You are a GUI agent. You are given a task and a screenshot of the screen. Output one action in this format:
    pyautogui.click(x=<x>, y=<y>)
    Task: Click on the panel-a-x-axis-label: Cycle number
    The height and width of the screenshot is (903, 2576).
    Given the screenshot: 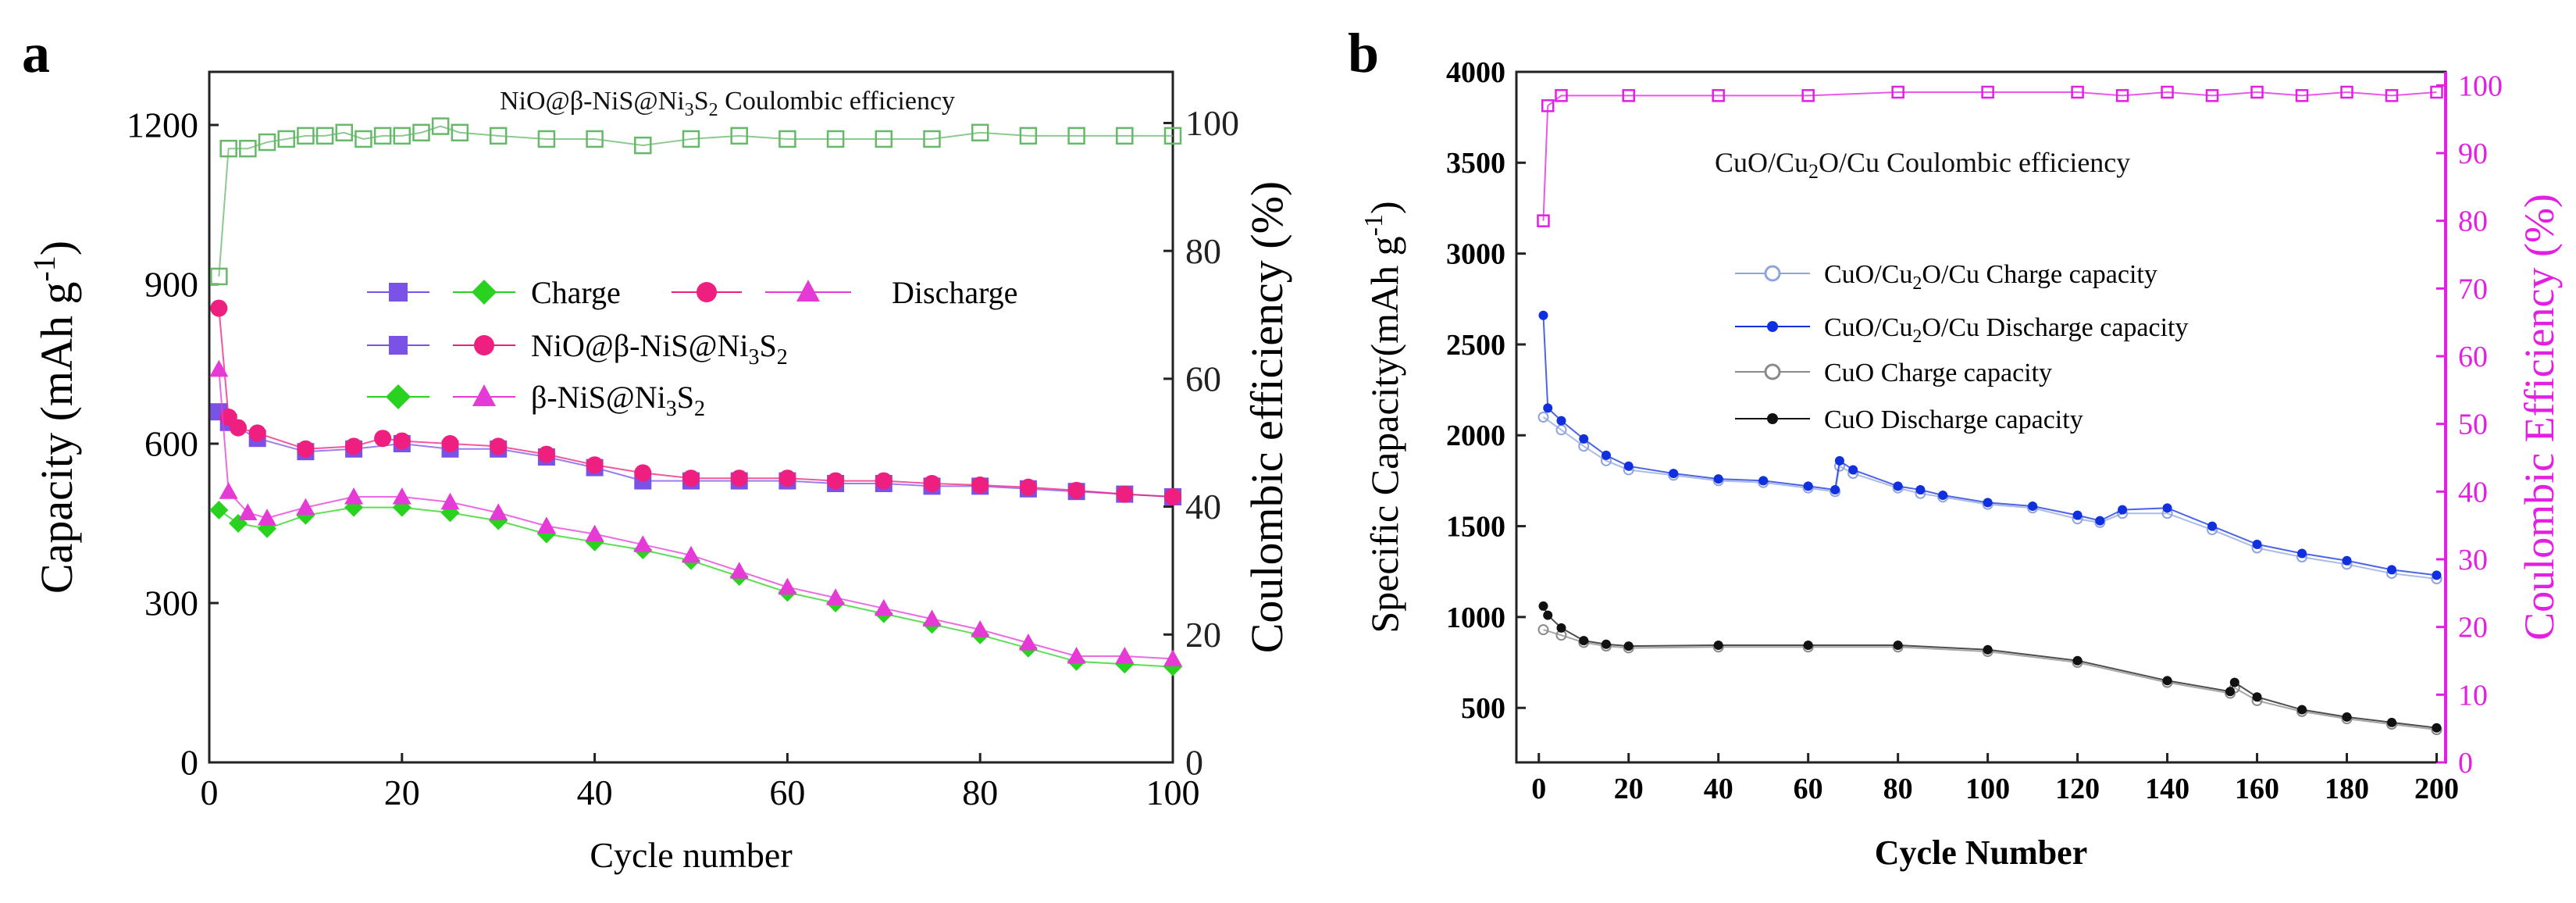 What is the action you would take?
    pyautogui.click(x=691, y=855)
    